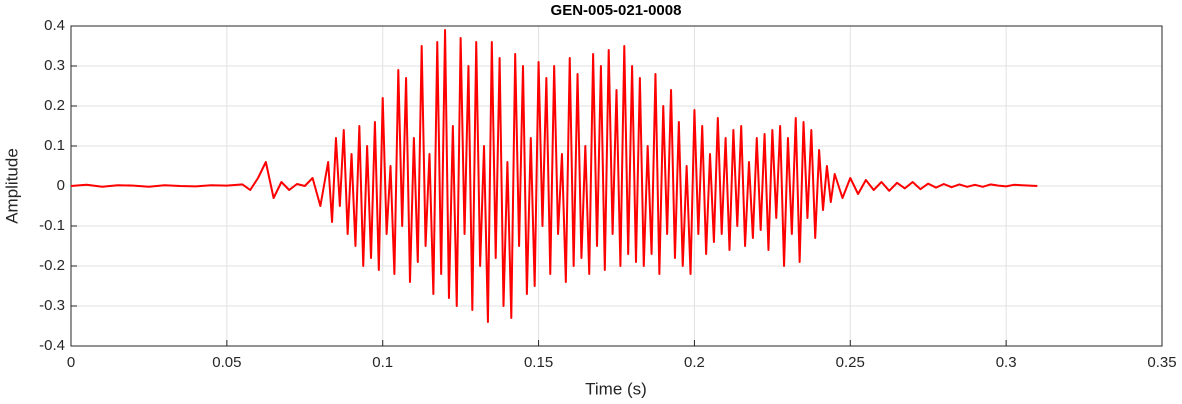 The image size is (1182, 404). What do you see at coordinates (616, 388) in the screenshot?
I see `x-axis-label: Time (s)` at bounding box center [616, 388].